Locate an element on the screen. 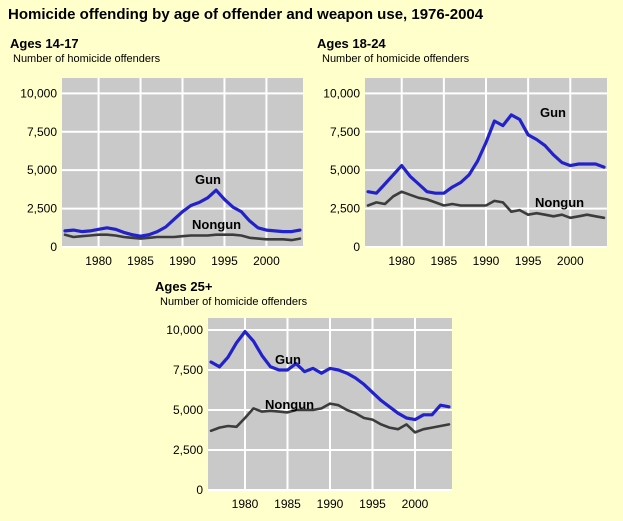  chart-ylabel-ages-25-plus: Number of homicide offenders is located at coordinates (234, 302).